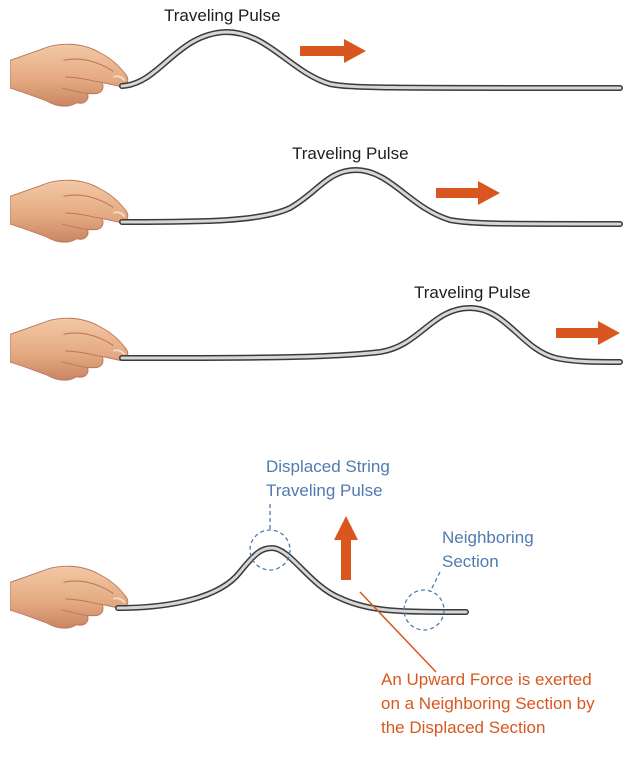 The height and width of the screenshot is (769, 637). I want to click on neighboring-section-label: Neighboring Section, so click(488, 550).